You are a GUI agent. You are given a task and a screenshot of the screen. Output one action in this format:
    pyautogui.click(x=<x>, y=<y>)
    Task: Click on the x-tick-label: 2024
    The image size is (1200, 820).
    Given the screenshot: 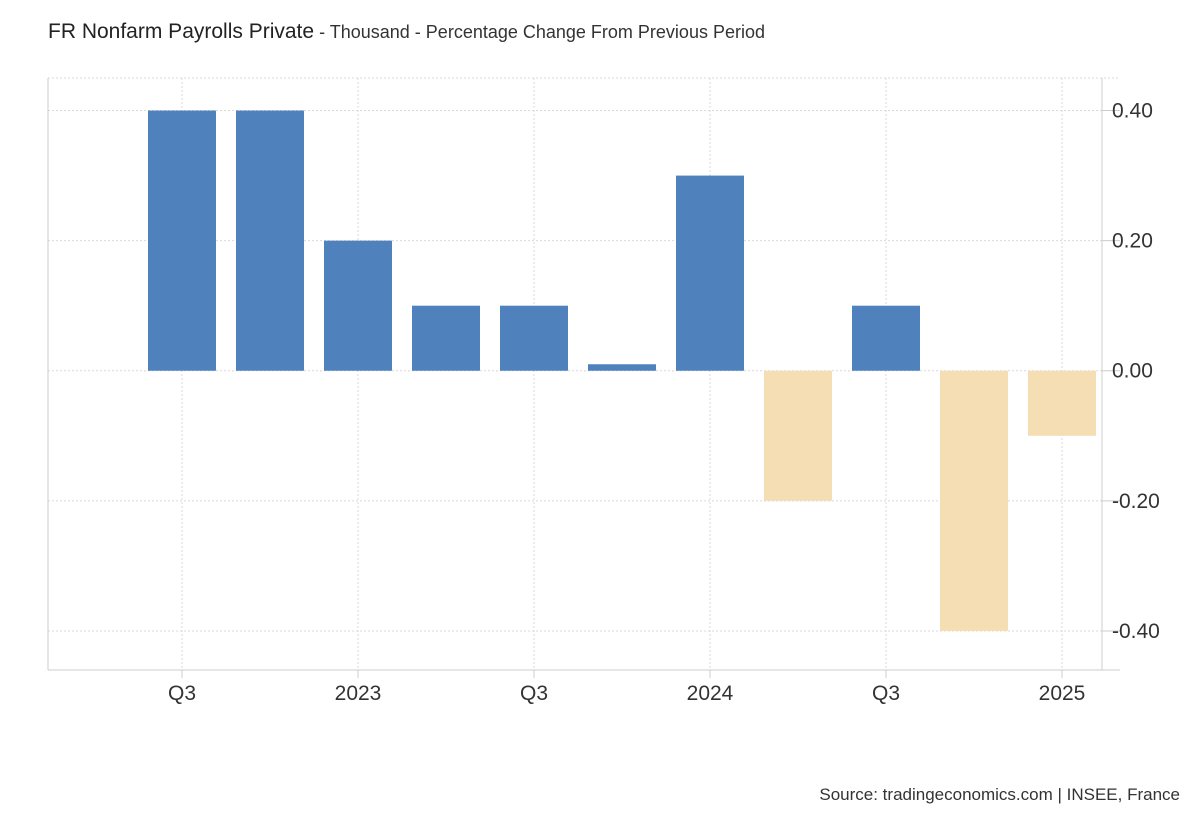 What is the action you would take?
    pyautogui.click(x=710, y=693)
    